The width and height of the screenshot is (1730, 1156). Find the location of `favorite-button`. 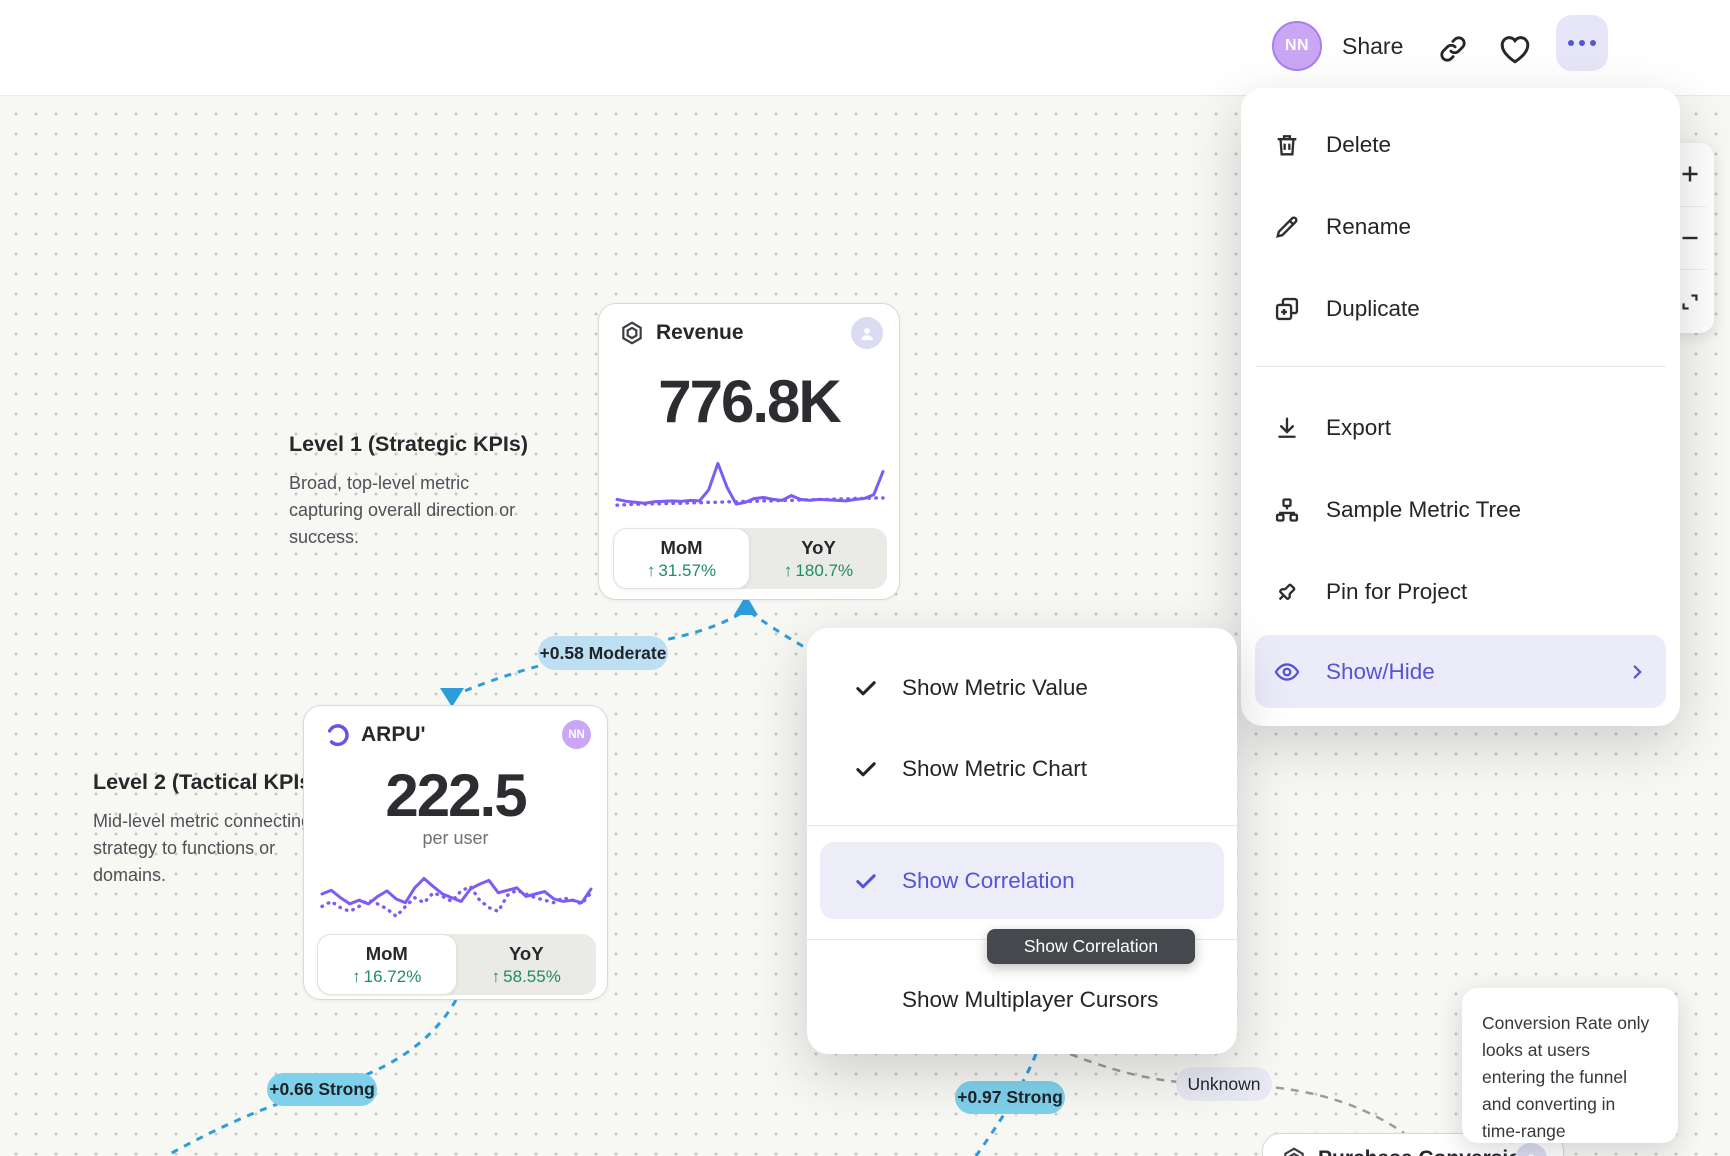

favorite-button is located at coordinates (1515, 49).